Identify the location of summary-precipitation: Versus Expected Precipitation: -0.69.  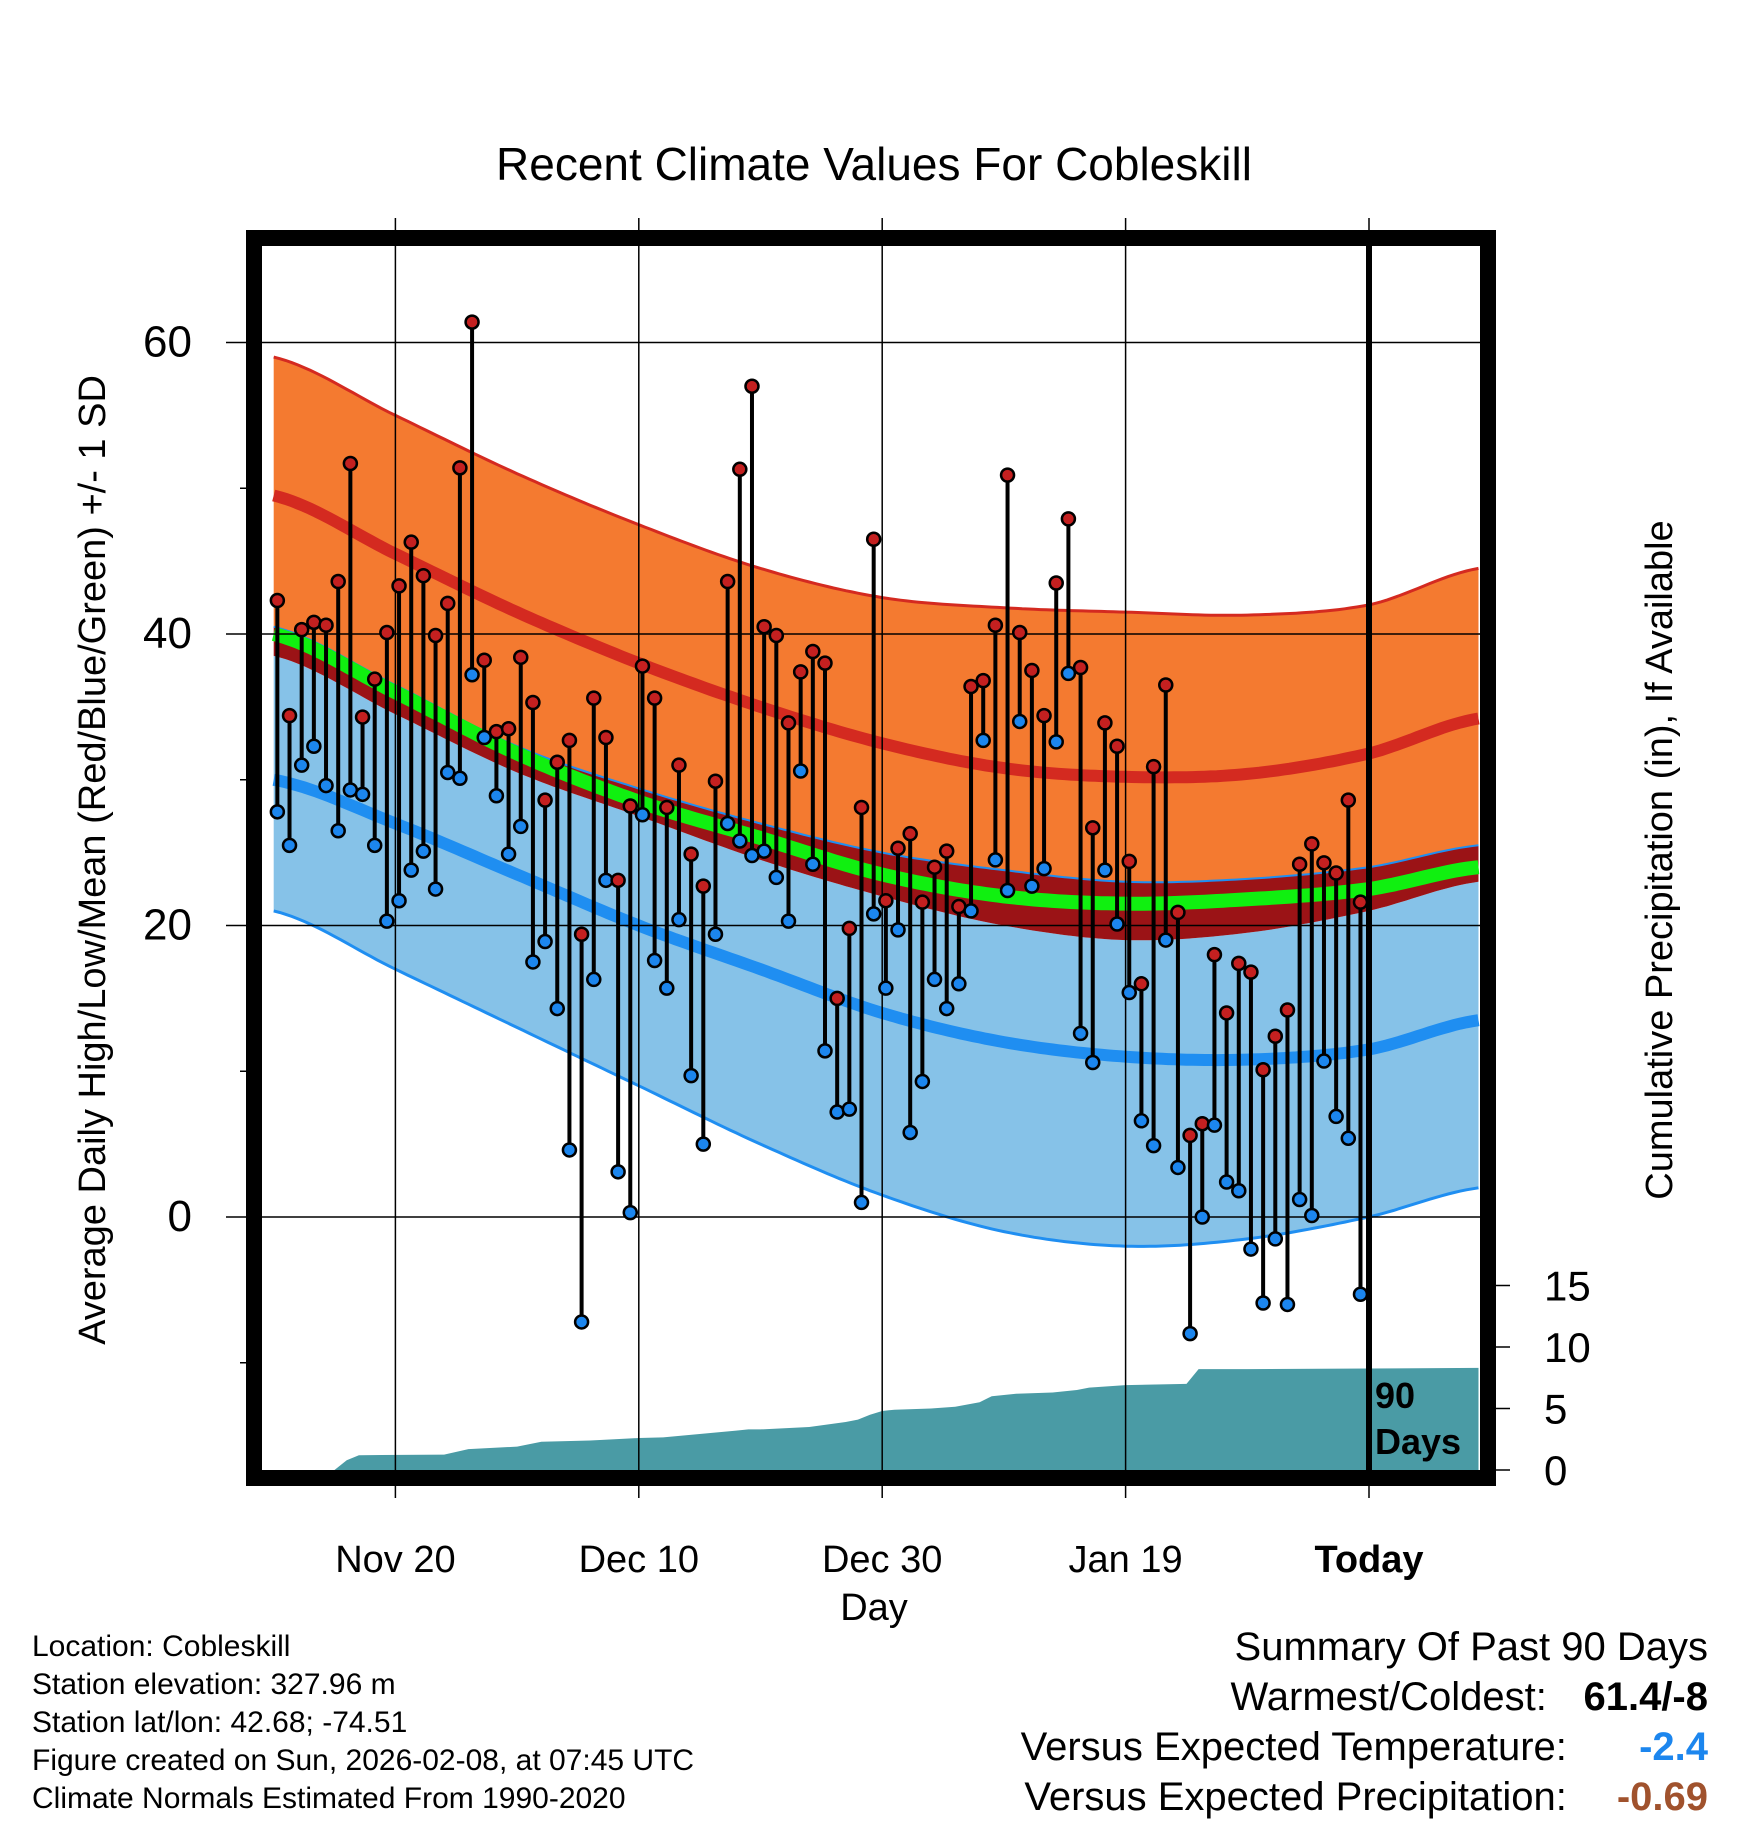
(1364, 1797).